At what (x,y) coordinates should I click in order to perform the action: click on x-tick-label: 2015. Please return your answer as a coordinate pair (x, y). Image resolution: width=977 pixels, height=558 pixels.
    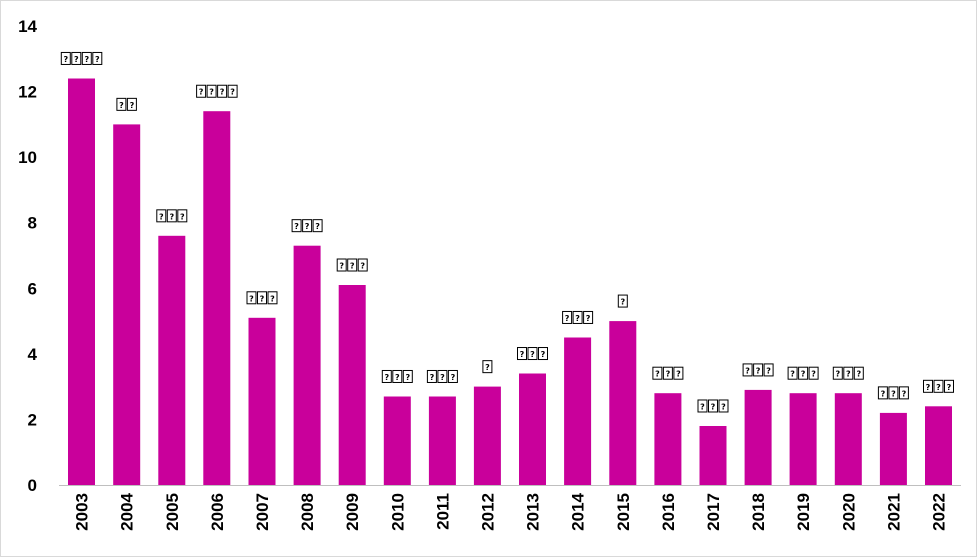
    Looking at the image, I should click on (623, 512).